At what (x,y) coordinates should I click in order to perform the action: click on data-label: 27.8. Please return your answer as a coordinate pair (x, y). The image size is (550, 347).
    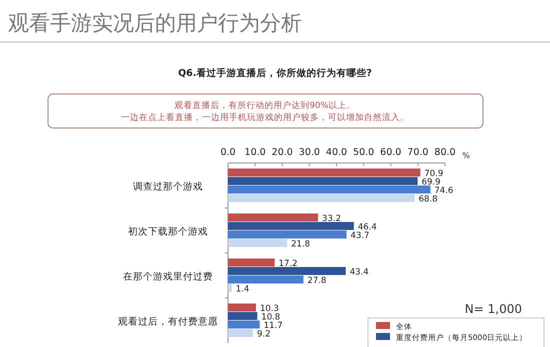
    Looking at the image, I should click on (316, 281).